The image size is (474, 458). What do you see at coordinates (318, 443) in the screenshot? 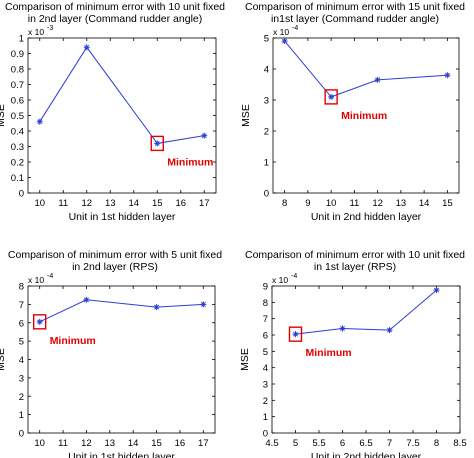
I see `x-tick-label: 5.5` at bounding box center [318, 443].